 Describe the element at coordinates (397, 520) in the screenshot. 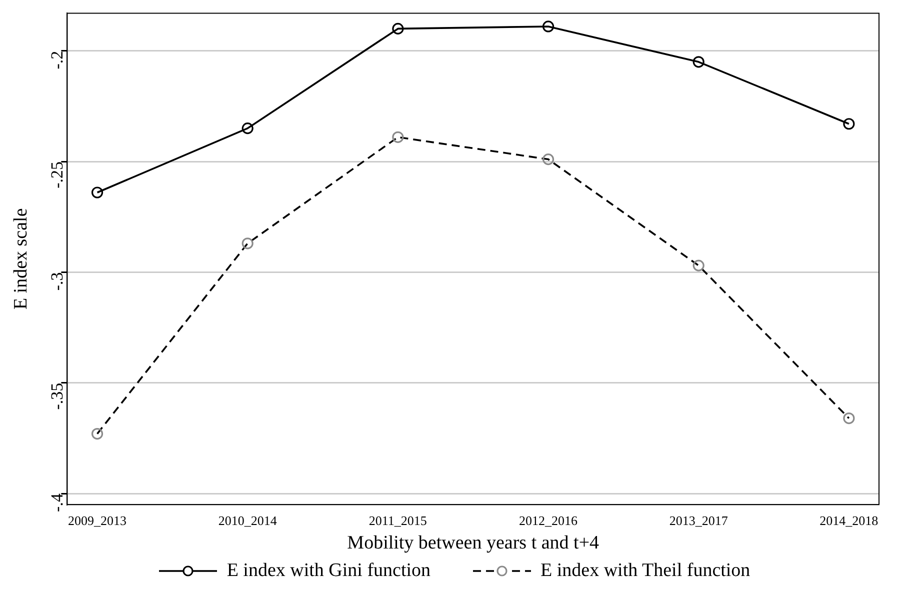

I see `x-tick-label: 2011_2015` at that location.